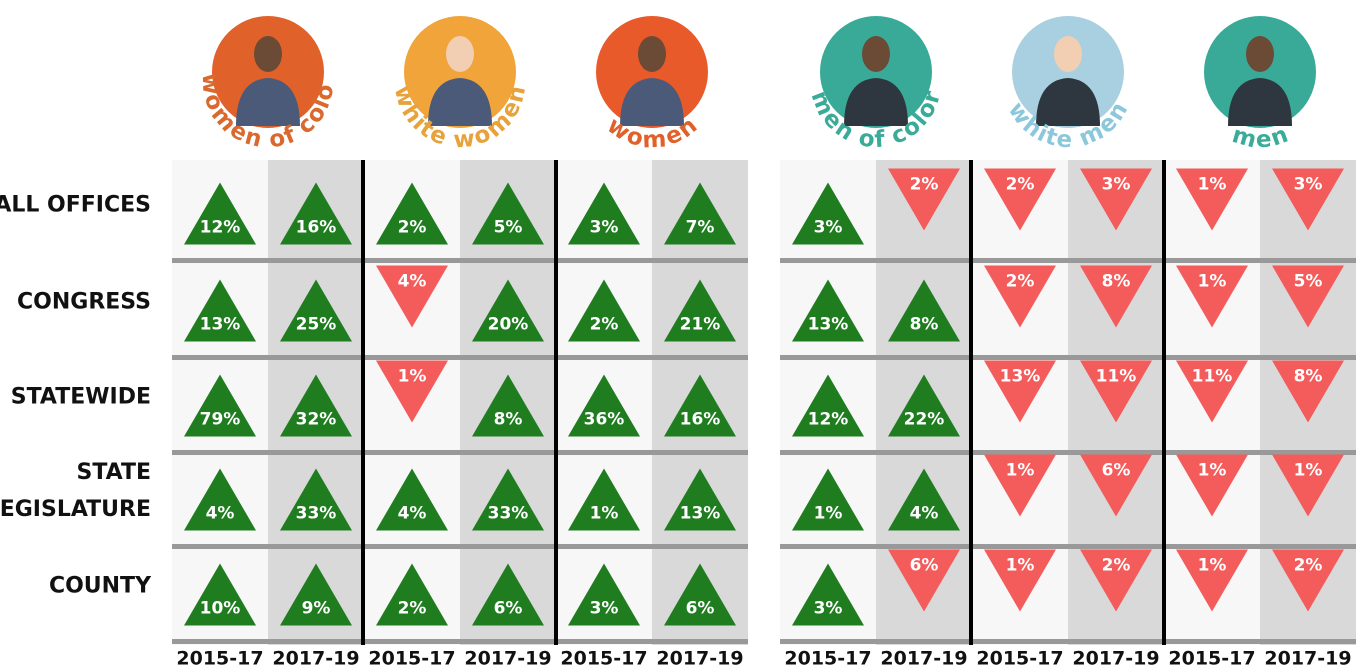 This screenshot has width=1361, height=671. What do you see at coordinates (75, 205) in the screenshot?
I see `row-label: ALL OFFICES` at bounding box center [75, 205].